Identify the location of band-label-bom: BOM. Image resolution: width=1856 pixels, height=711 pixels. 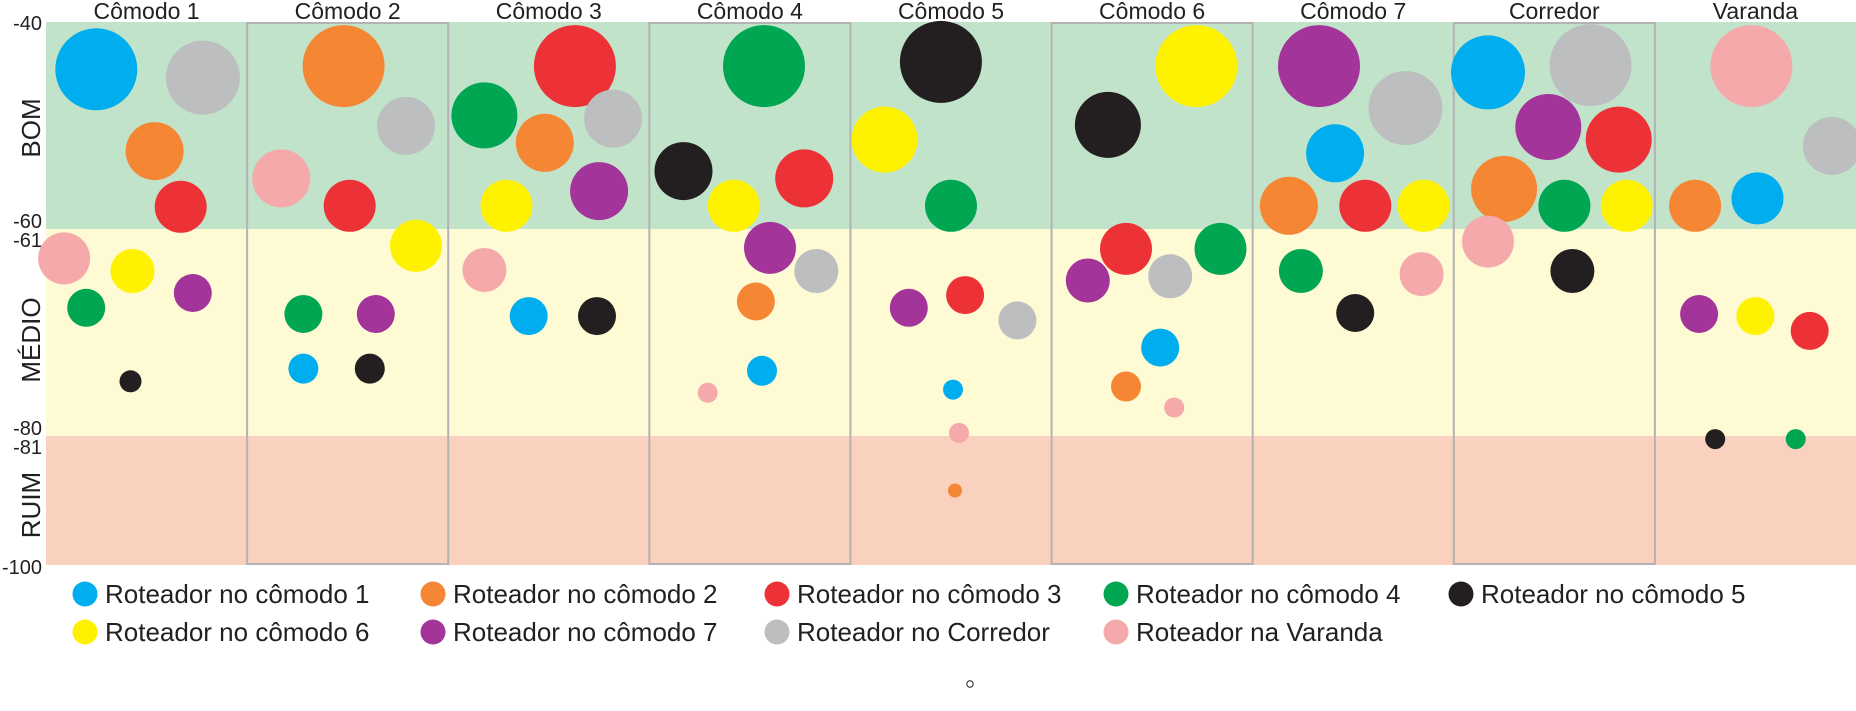
(31, 127).